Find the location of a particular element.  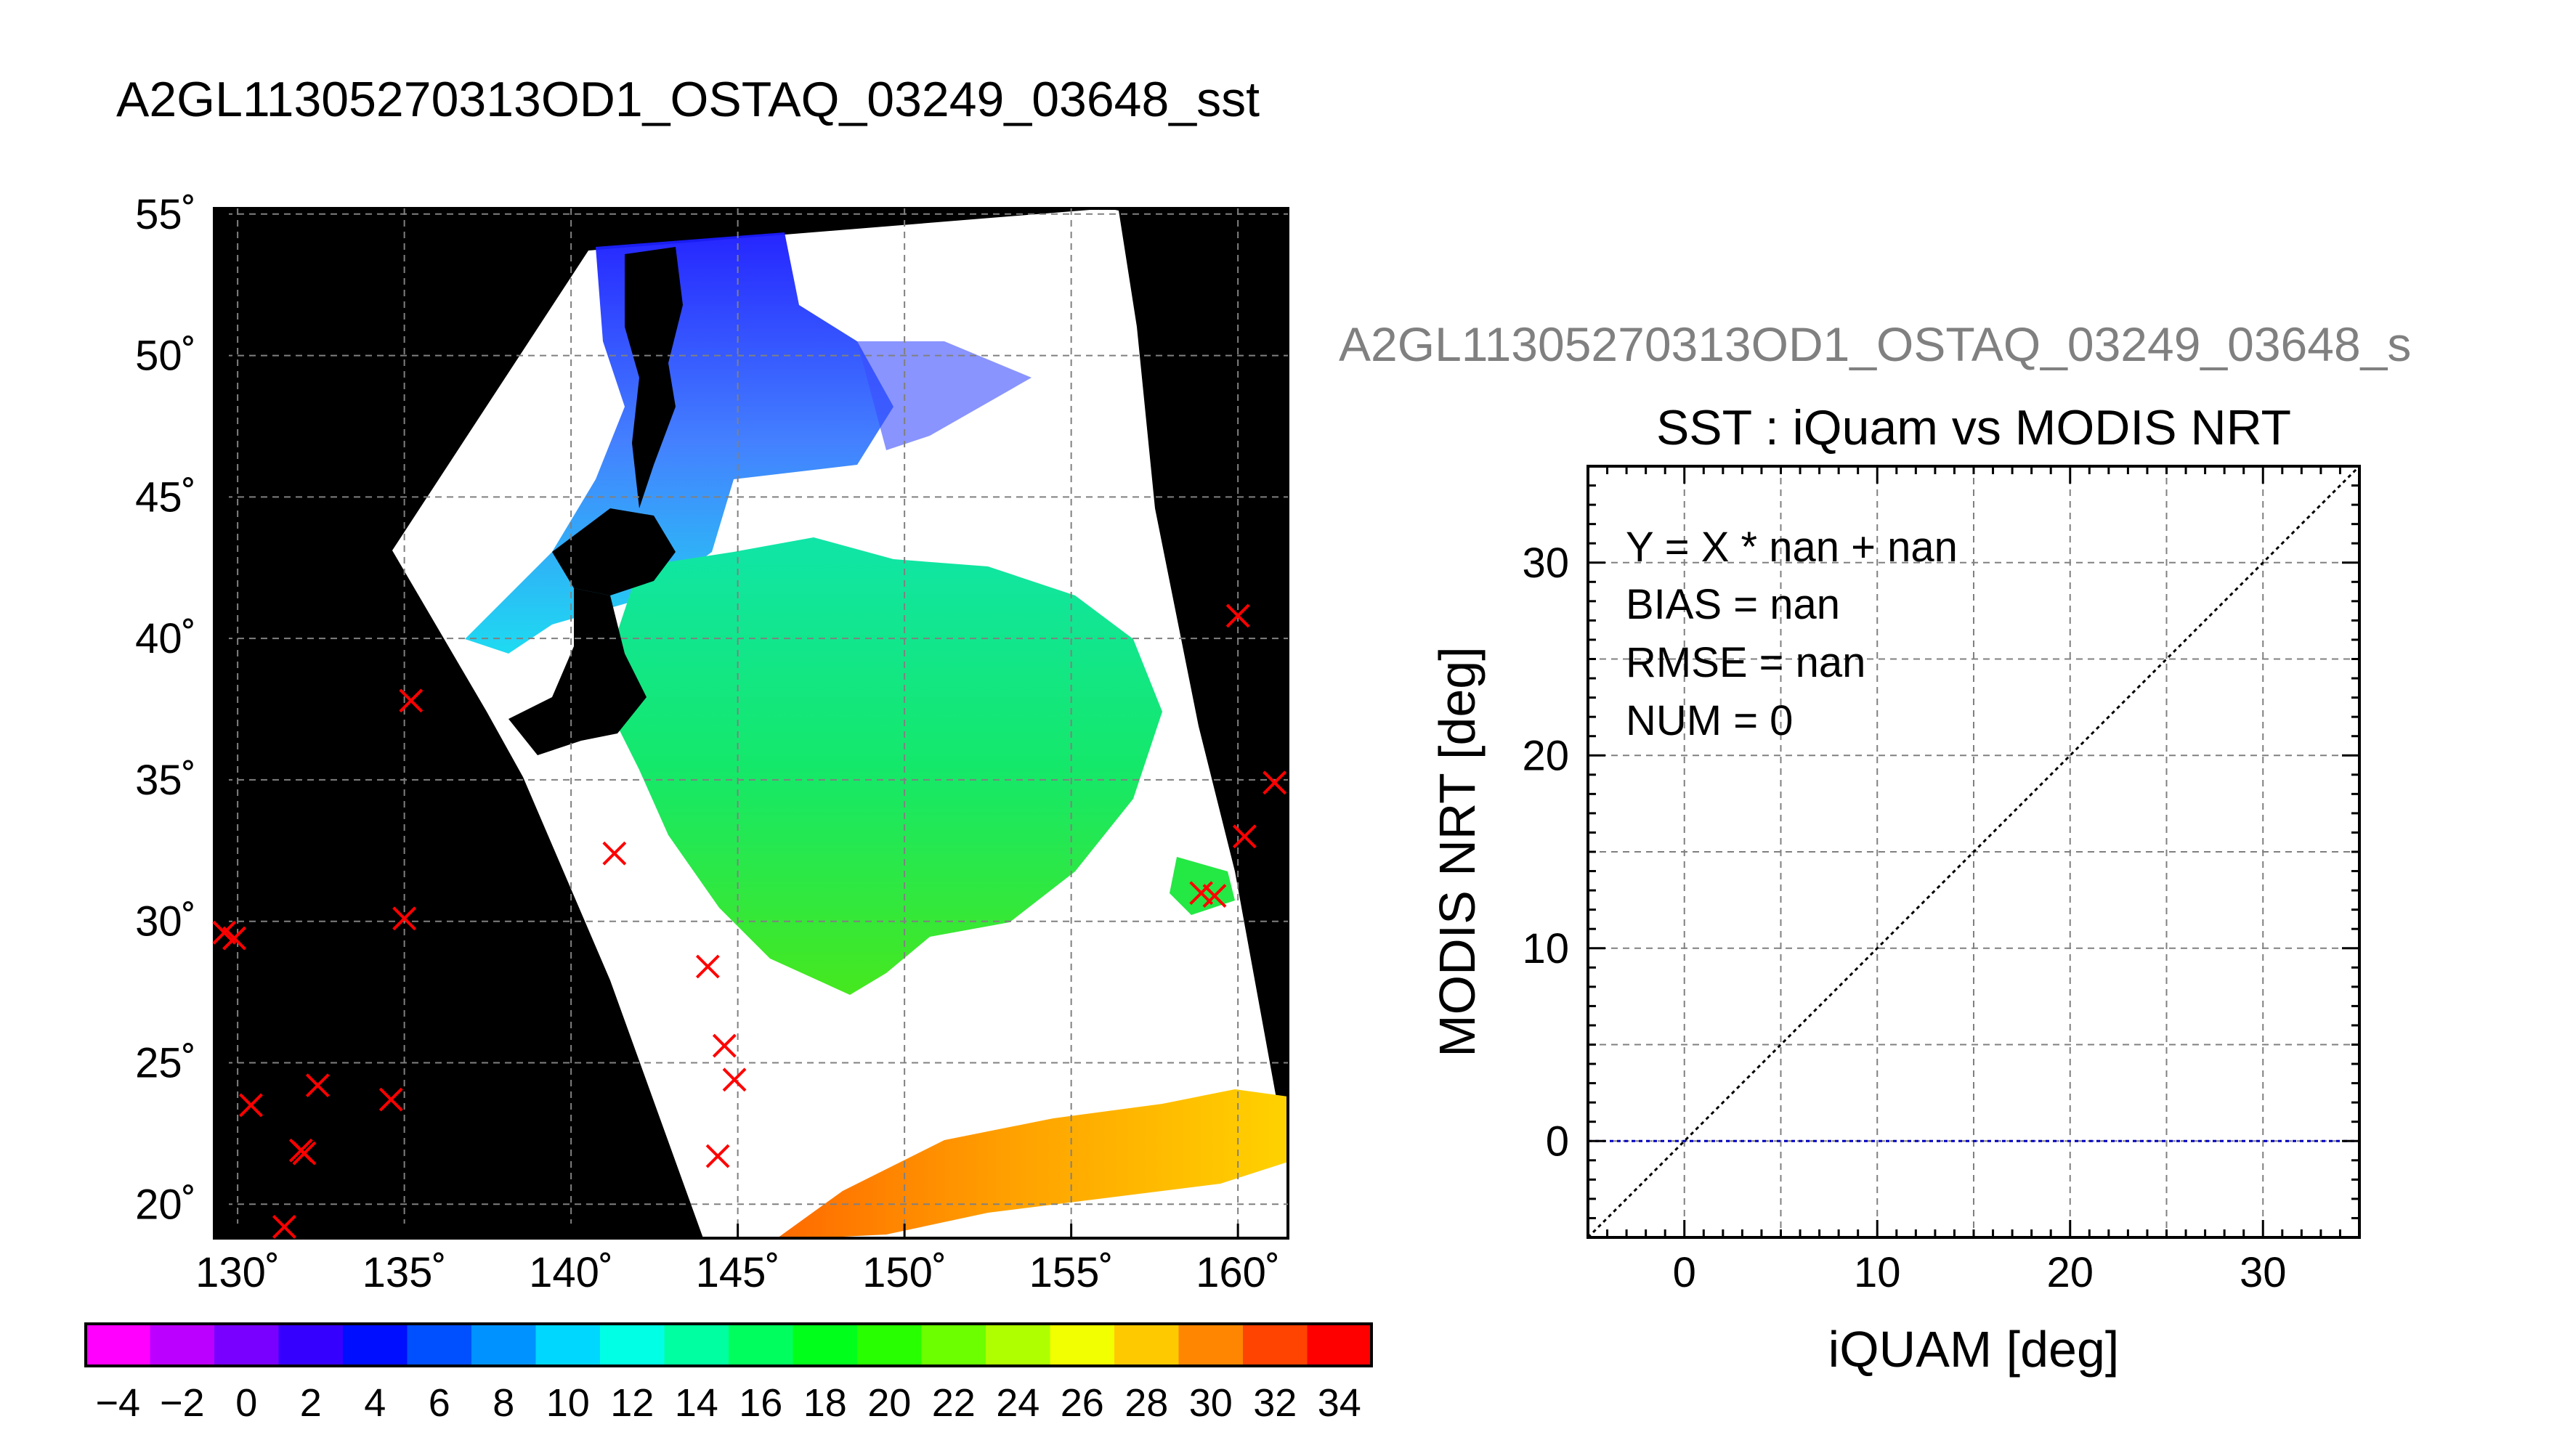

scatter-y-tick-label: 0 is located at coordinates (1558, 1141).